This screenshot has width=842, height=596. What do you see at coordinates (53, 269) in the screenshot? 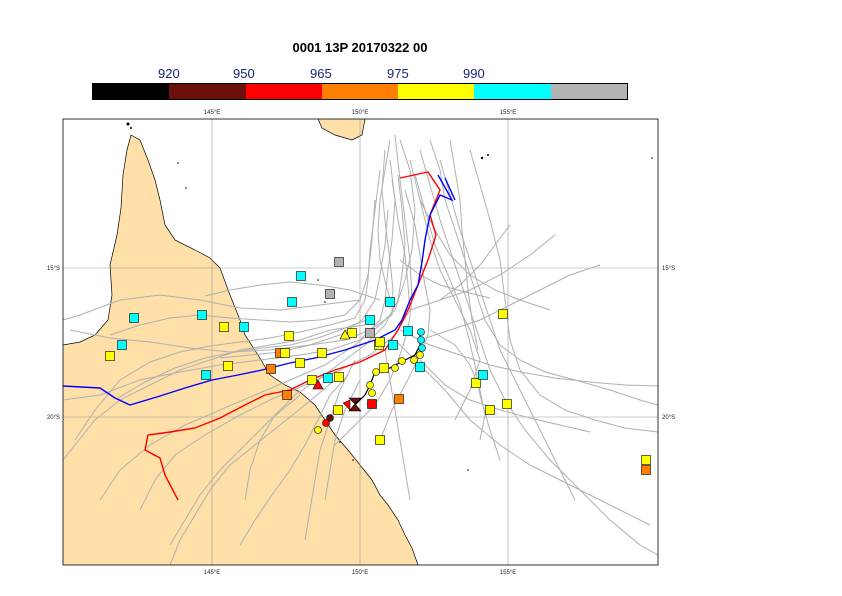
I see `lat-label-left-15: 15°S` at bounding box center [53, 269].